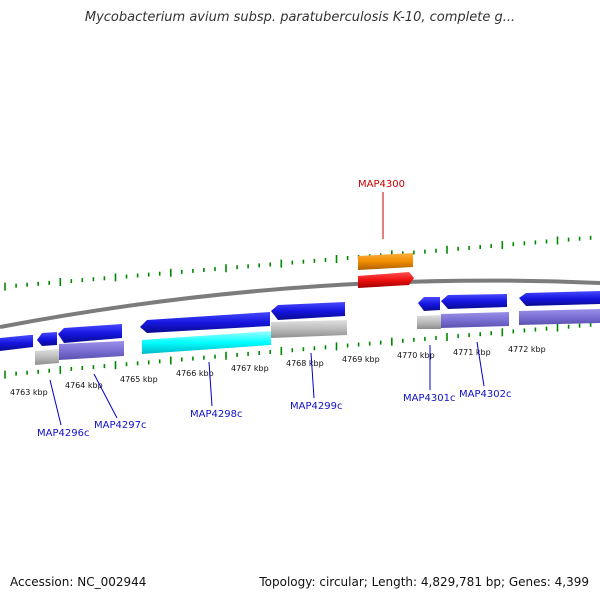  I want to click on scale-label-4766: 4766 kbp, so click(195, 373).